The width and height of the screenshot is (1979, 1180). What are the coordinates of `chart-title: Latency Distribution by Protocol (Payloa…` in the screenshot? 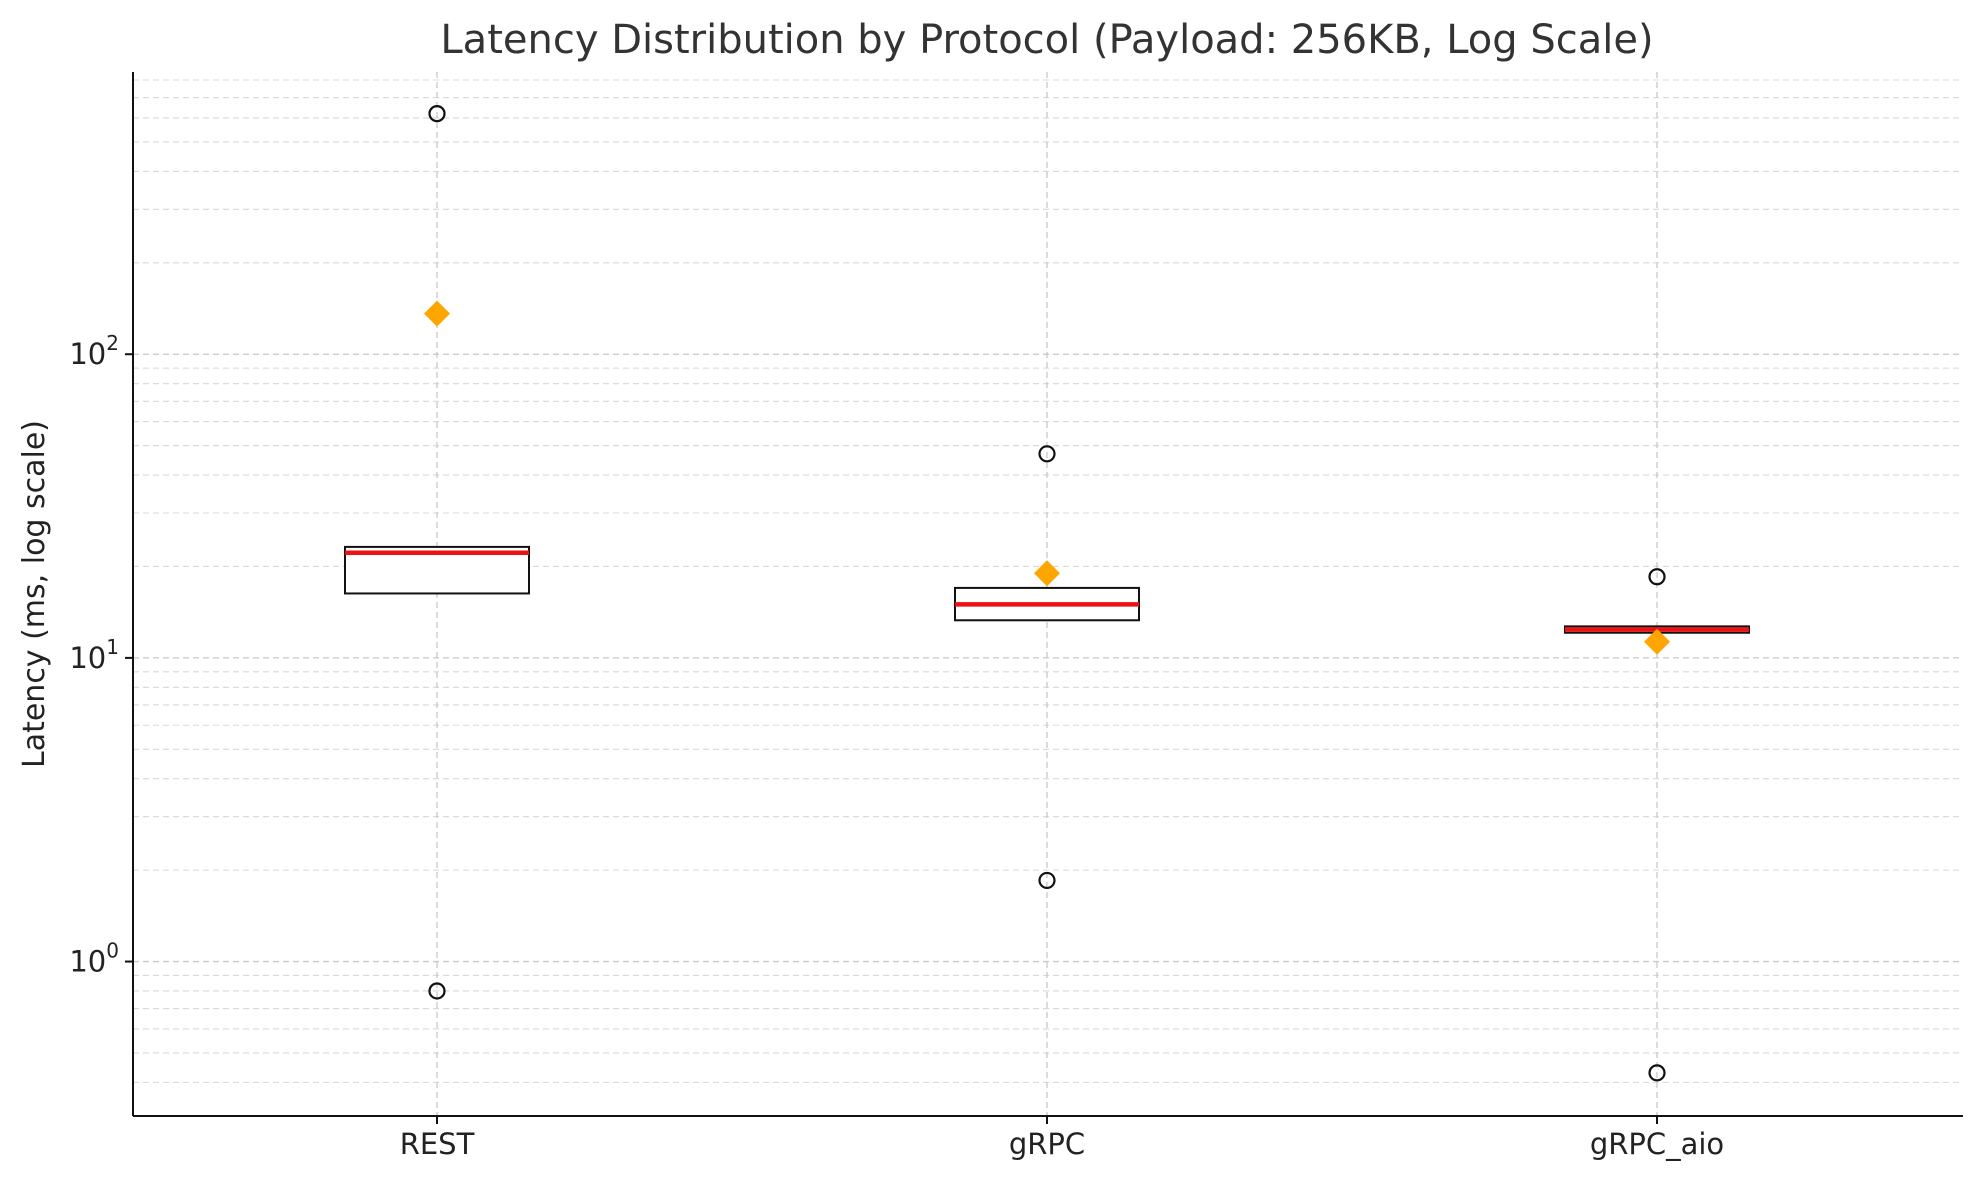 It's located at (1046, 40).